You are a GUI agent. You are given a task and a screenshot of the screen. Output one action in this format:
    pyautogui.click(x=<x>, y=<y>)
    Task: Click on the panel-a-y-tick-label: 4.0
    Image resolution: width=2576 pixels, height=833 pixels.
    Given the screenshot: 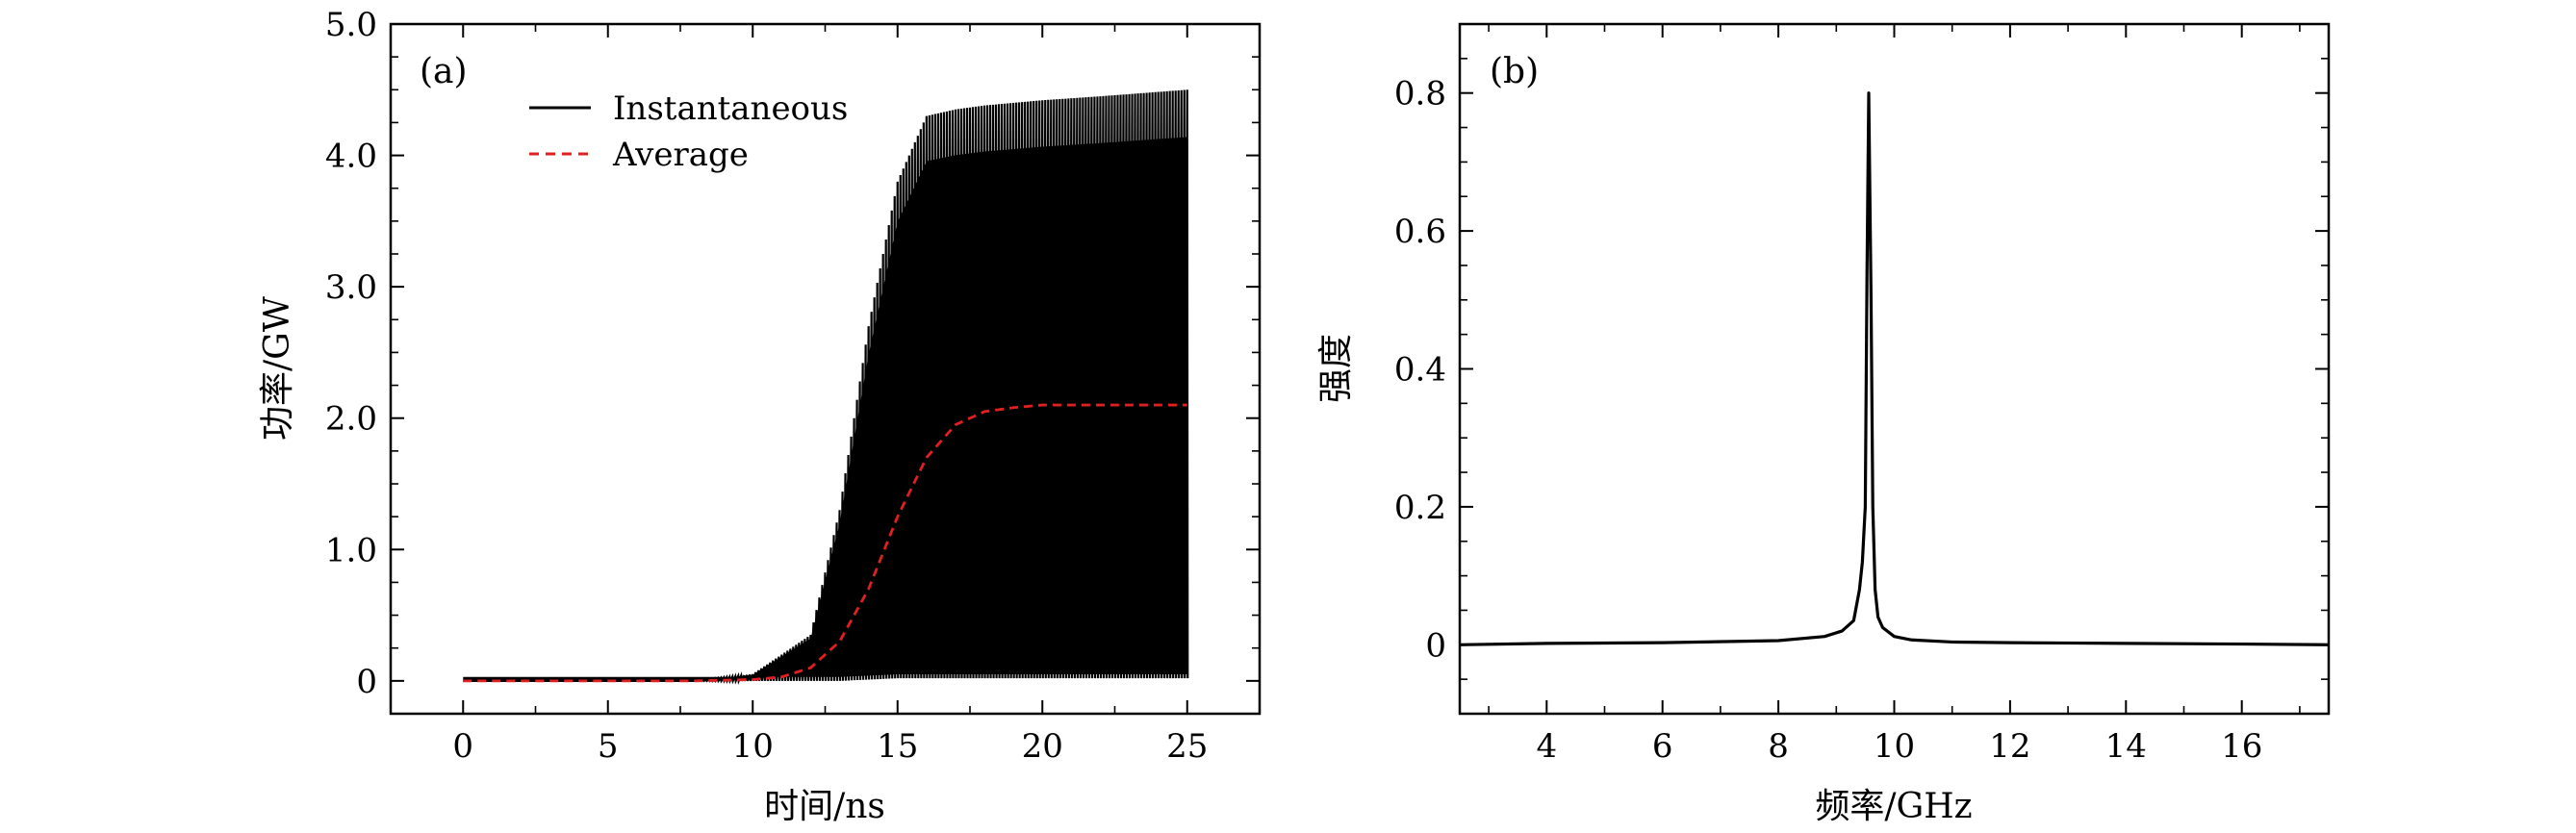 What is the action you would take?
    pyautogui.click(x=351, y=157)
    